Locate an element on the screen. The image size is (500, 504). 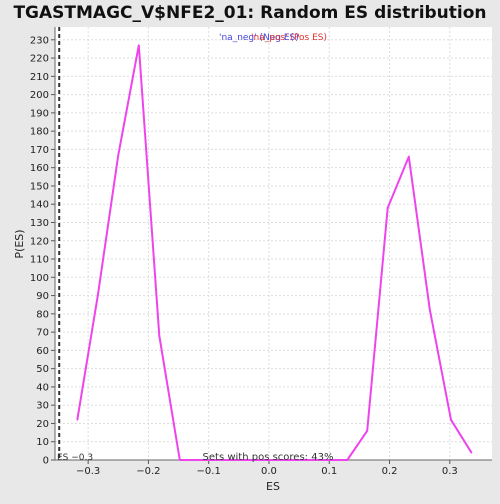
legend: 'na_neg' (Neg ES)'na_pos' (Pos ES) is located at coordinates (273, 38).